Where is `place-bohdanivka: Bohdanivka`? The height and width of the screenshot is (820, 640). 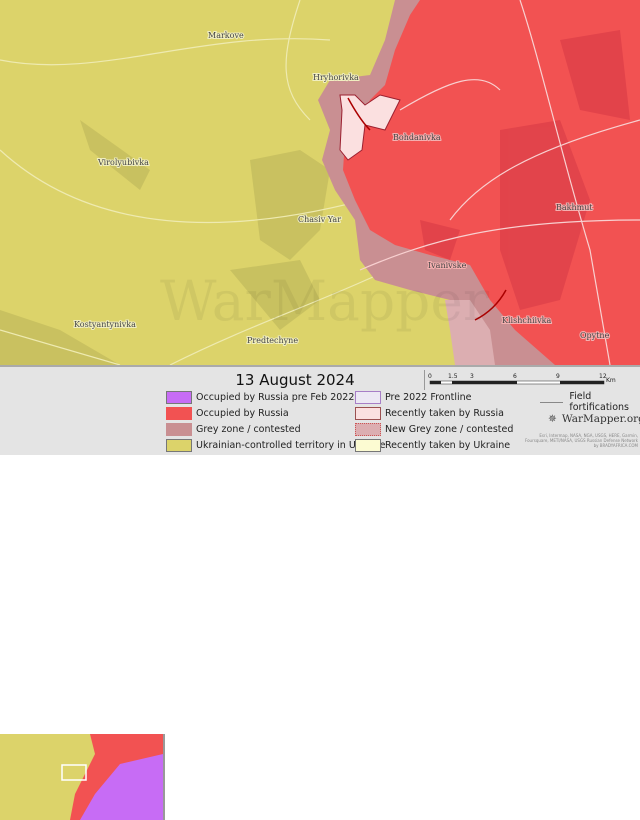 place-bohdanivka: Bohdanivka is located at coordinates (417, 137).